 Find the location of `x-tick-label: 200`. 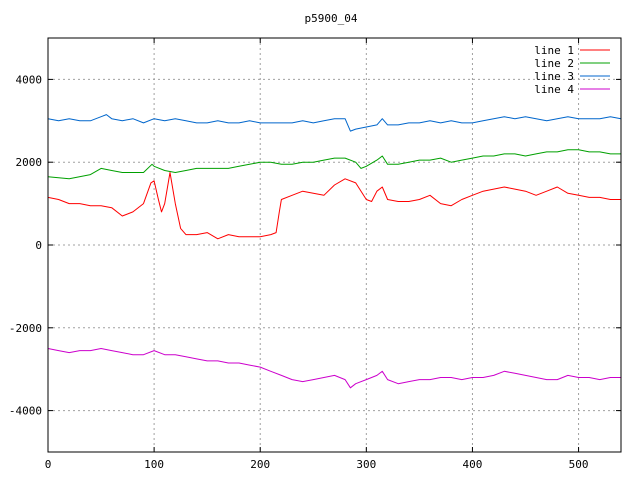

x-tick-label: 200 is located at coordinates (260, 464).